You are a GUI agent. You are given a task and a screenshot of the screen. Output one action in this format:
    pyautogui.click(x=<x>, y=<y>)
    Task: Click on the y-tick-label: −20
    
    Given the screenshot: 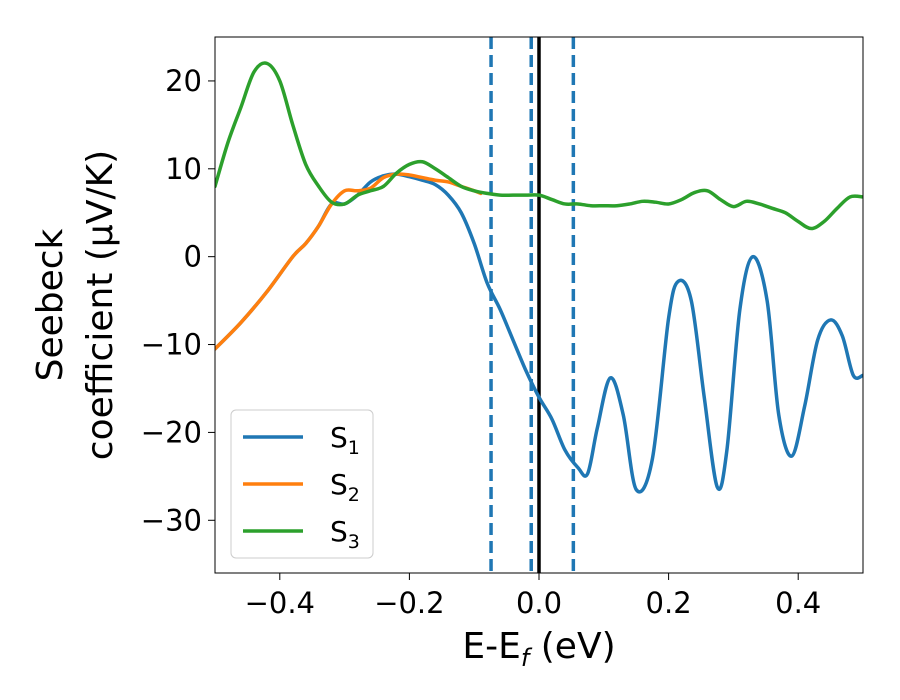 What is the action you would take?
    pyautogui.click(x=171, y=432)
    